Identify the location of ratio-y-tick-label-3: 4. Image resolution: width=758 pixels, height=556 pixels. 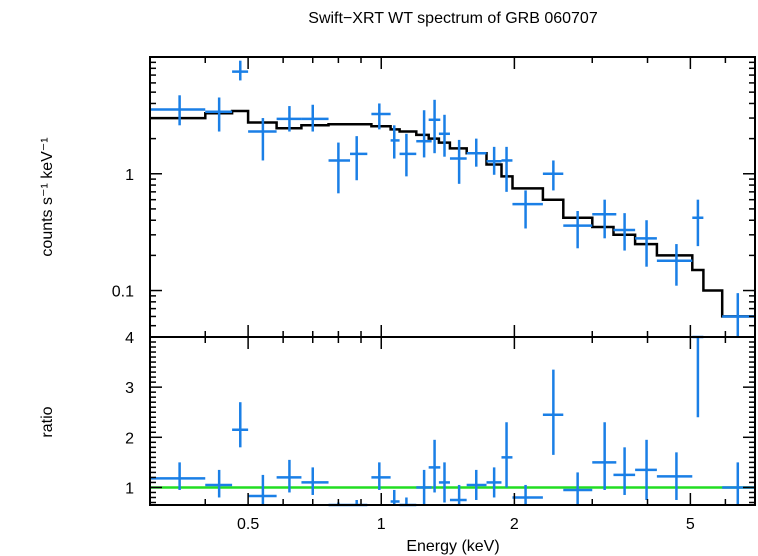
(129, 338).